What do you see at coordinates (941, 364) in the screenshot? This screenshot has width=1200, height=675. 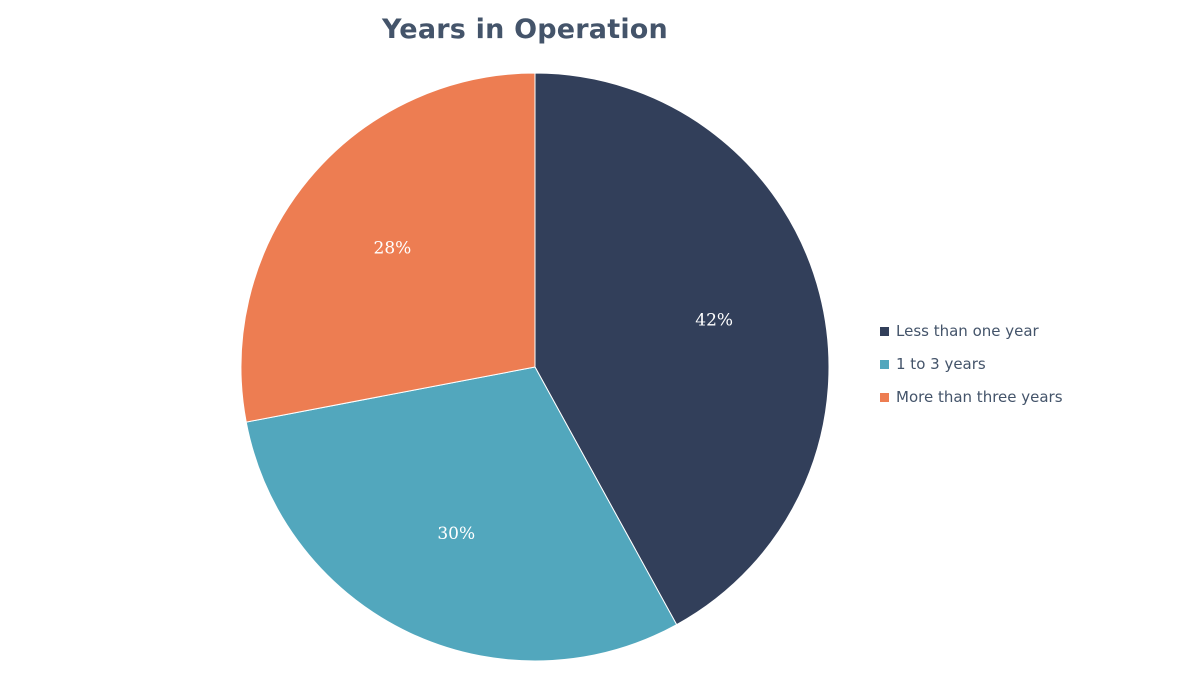 I see `legend-label: 1 to 3 years` at bounding box center [941, 364].